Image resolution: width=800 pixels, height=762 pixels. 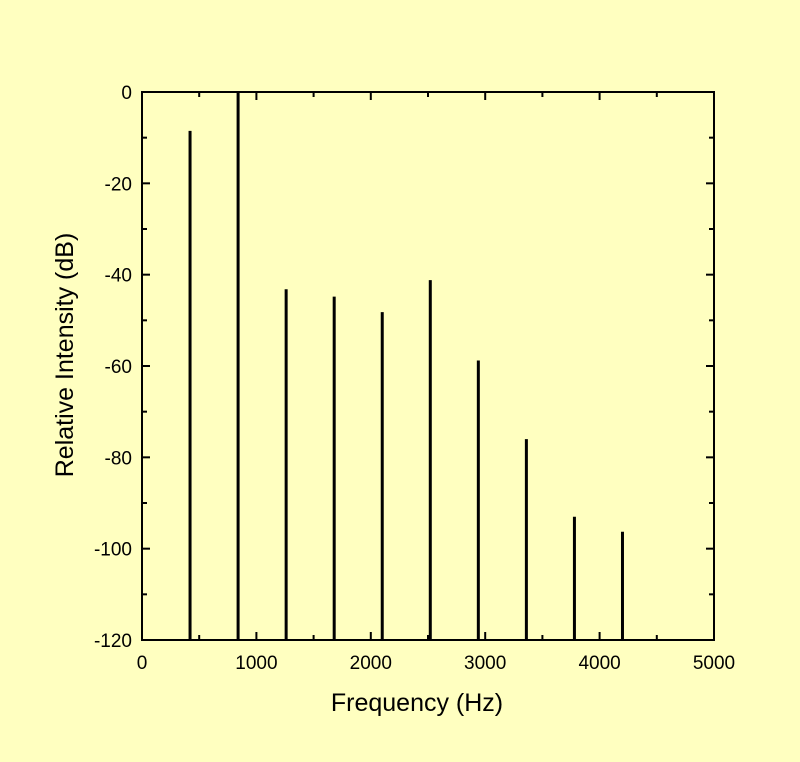 What do you see at coordinates (118, 367) in the screenshot?
I see `y-tick-label: -60` at bounding box center [118, 367].